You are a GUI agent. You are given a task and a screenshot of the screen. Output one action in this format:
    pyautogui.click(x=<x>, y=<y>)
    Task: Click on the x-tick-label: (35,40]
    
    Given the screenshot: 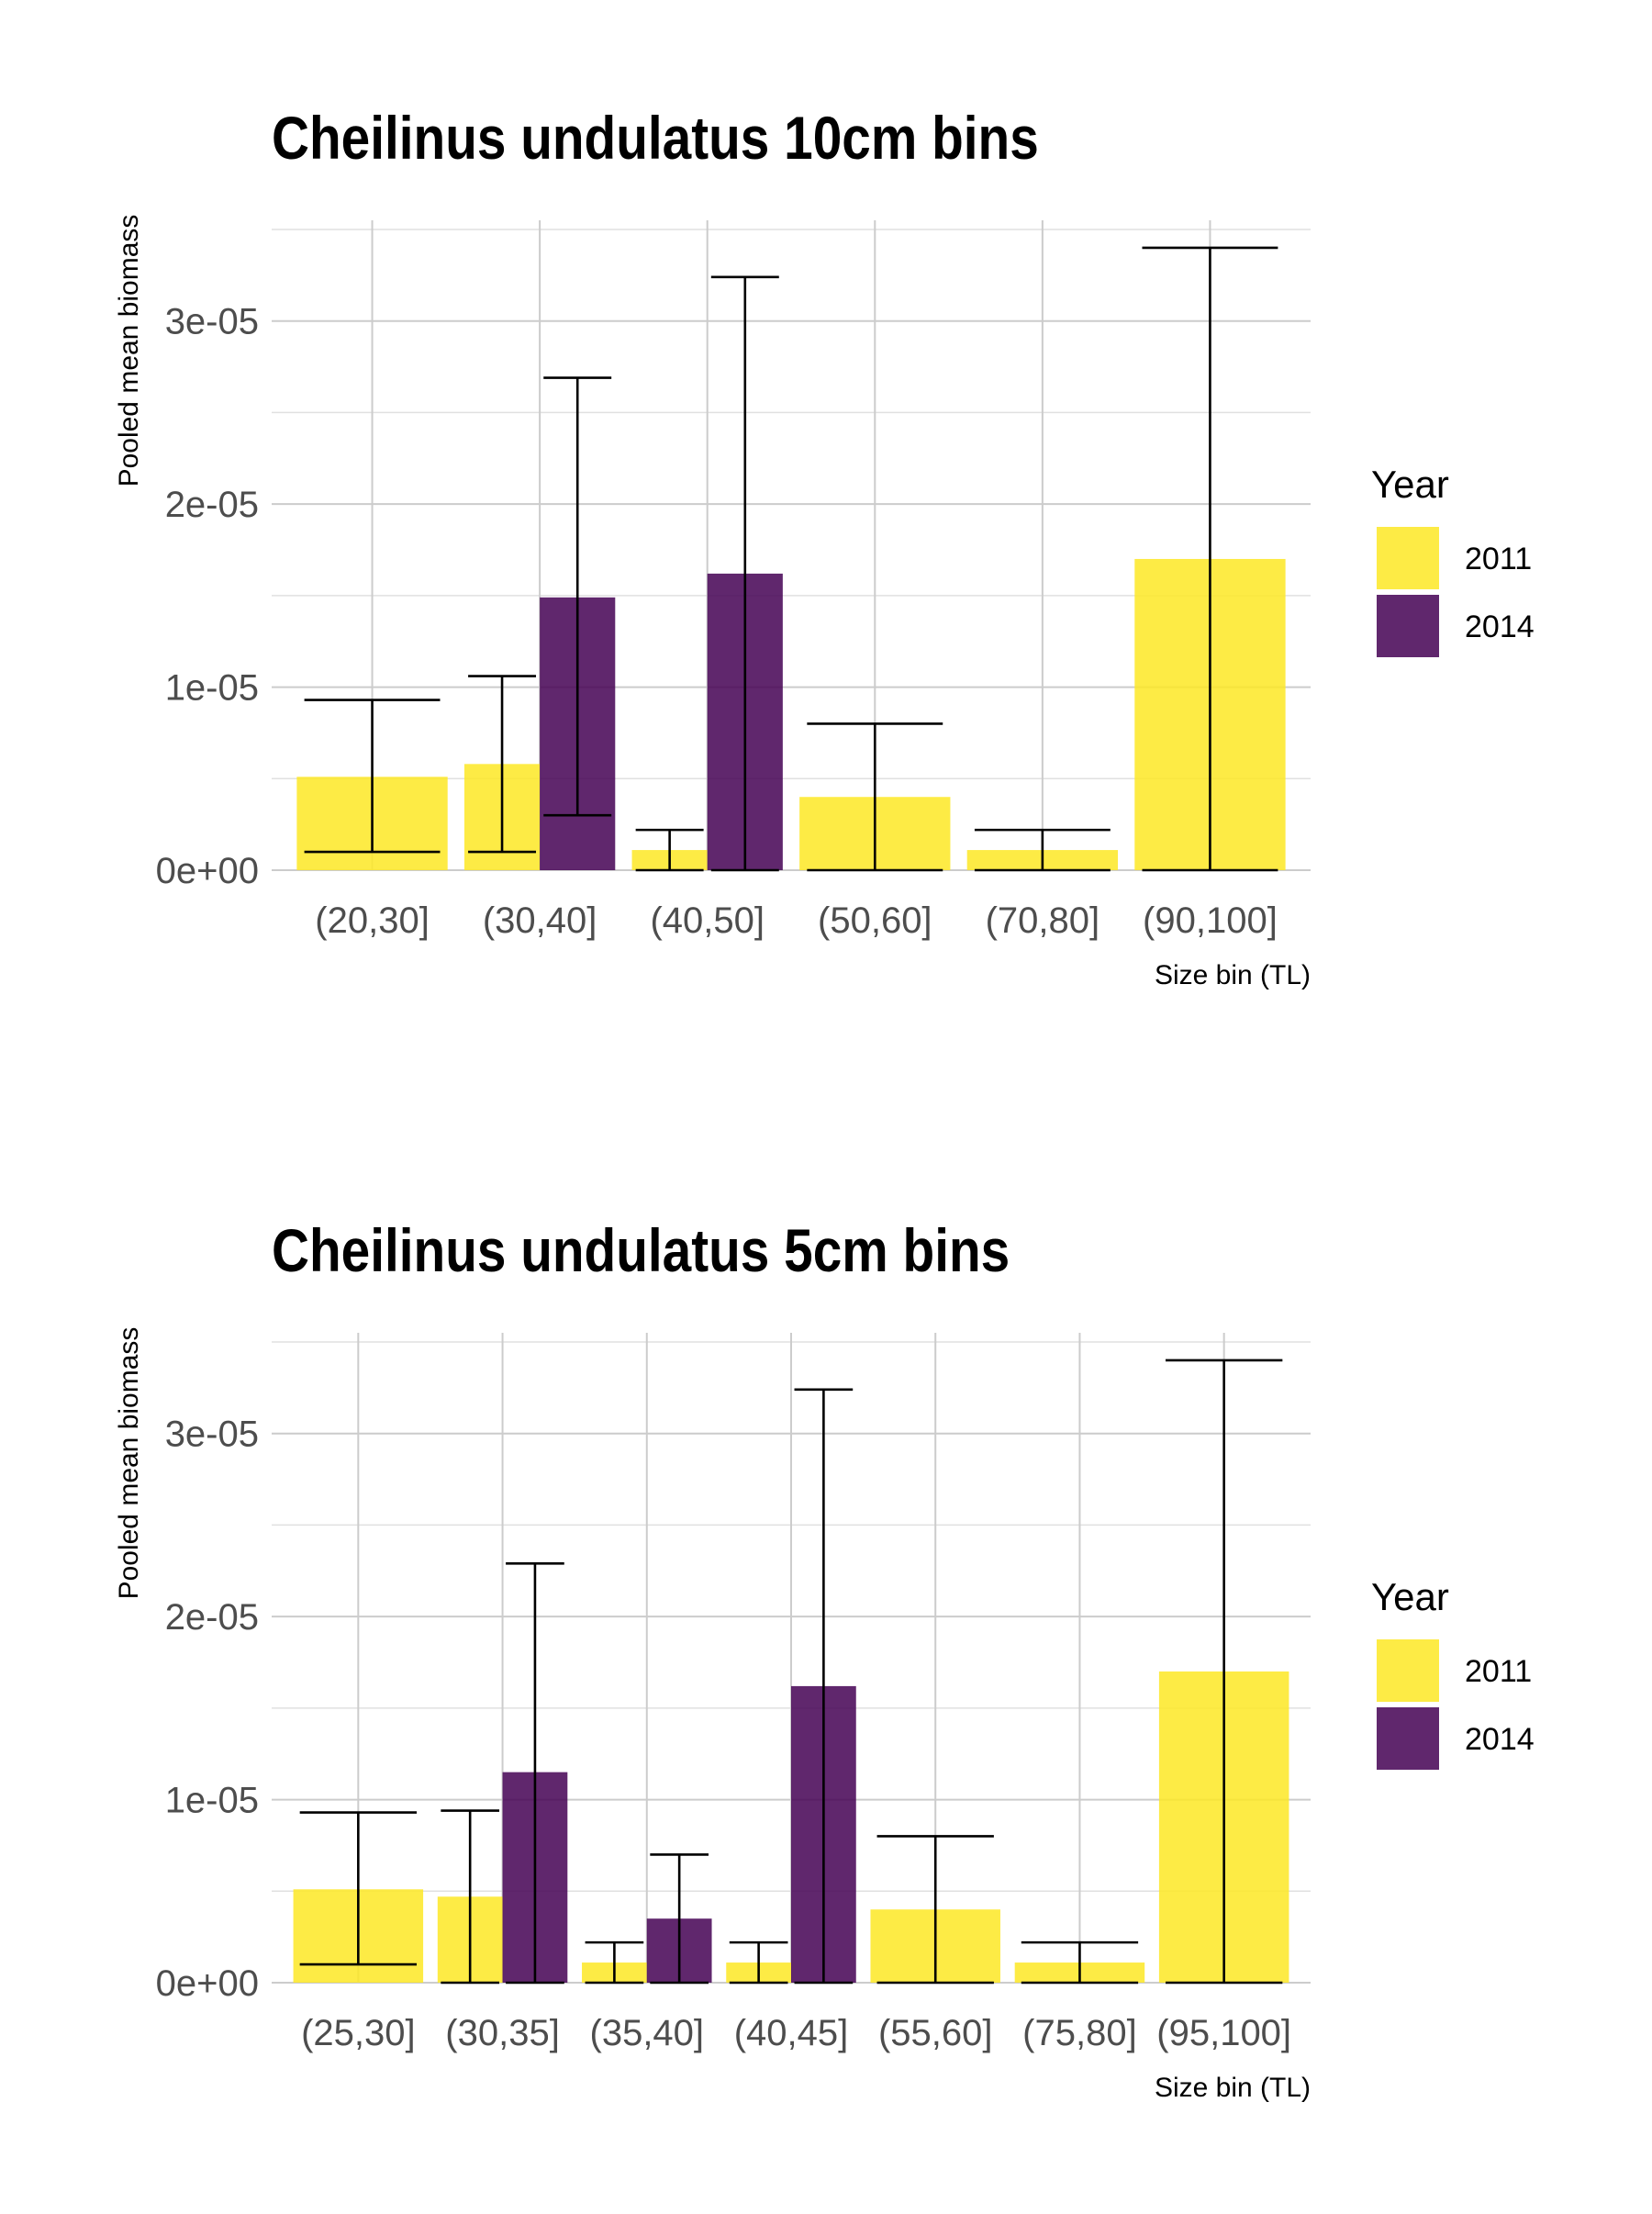 What is the action you would take?
    pyautogui.click(x=647, y=2033)
    